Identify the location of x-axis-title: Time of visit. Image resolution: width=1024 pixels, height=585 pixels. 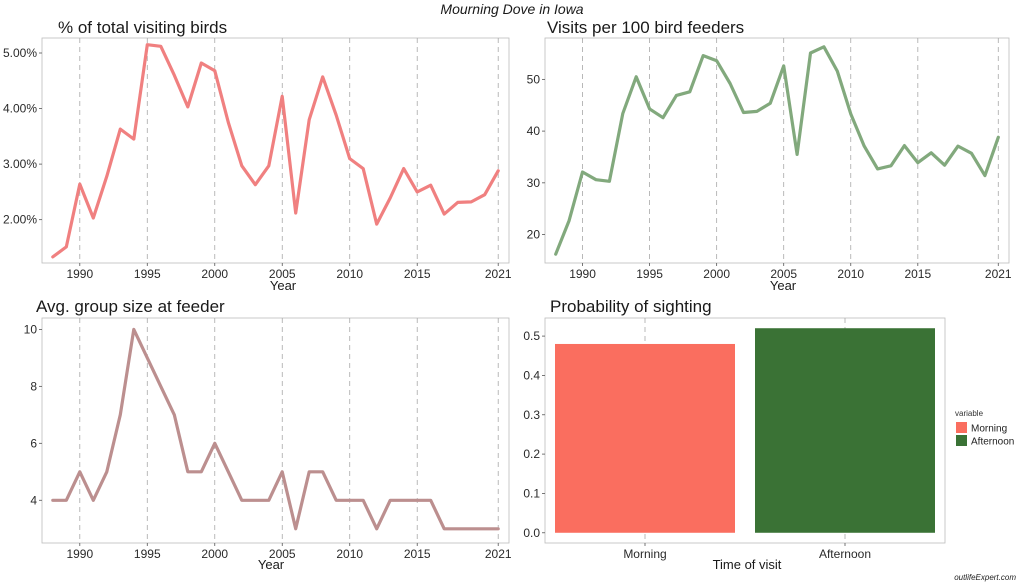
(747, 564).